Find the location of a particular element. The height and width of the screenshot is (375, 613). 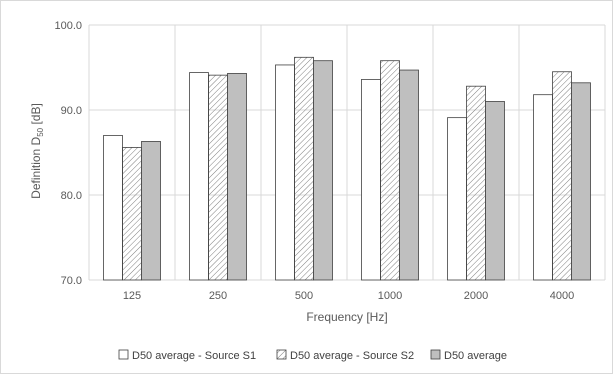

x-tick-label: 2000 is located at coordinates (476, 296).